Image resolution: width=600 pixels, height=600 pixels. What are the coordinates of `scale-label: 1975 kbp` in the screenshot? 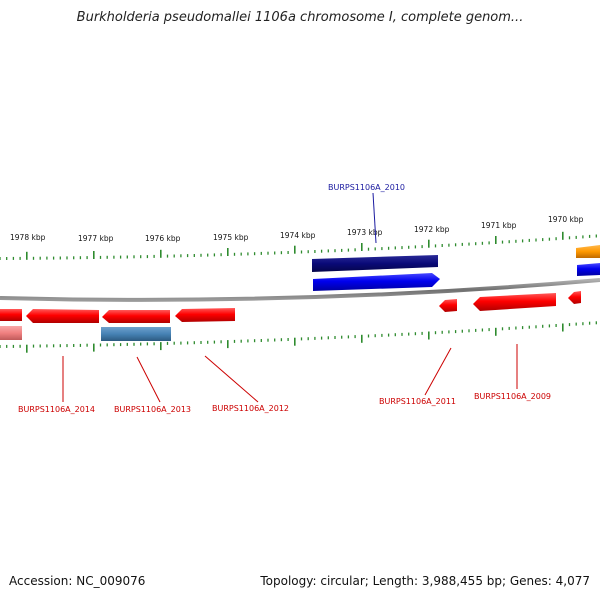 It's located at (231, 237).